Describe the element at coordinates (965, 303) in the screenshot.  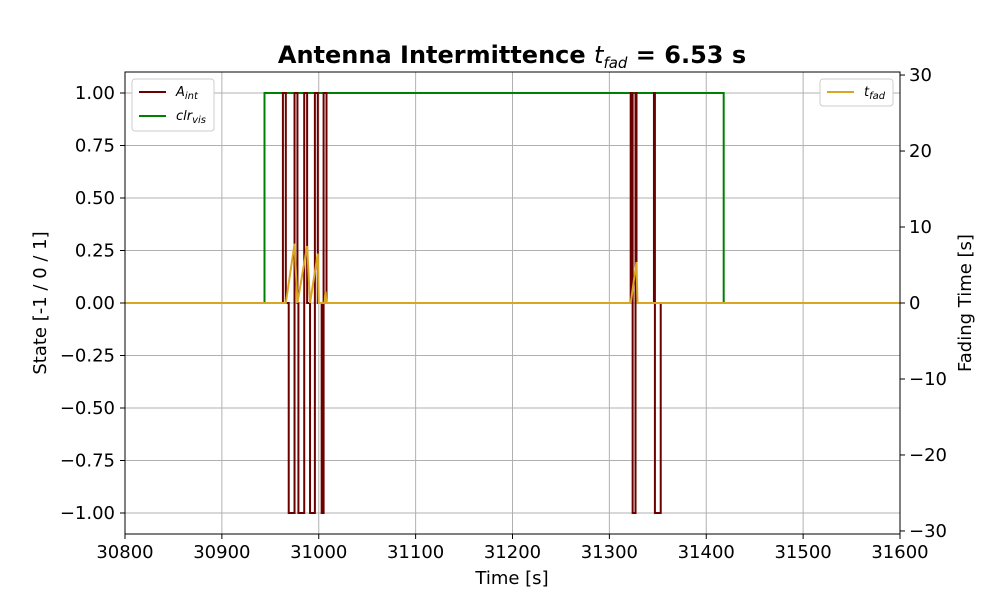
I see `y2-axis-label: Fading Time [s]` at that location.